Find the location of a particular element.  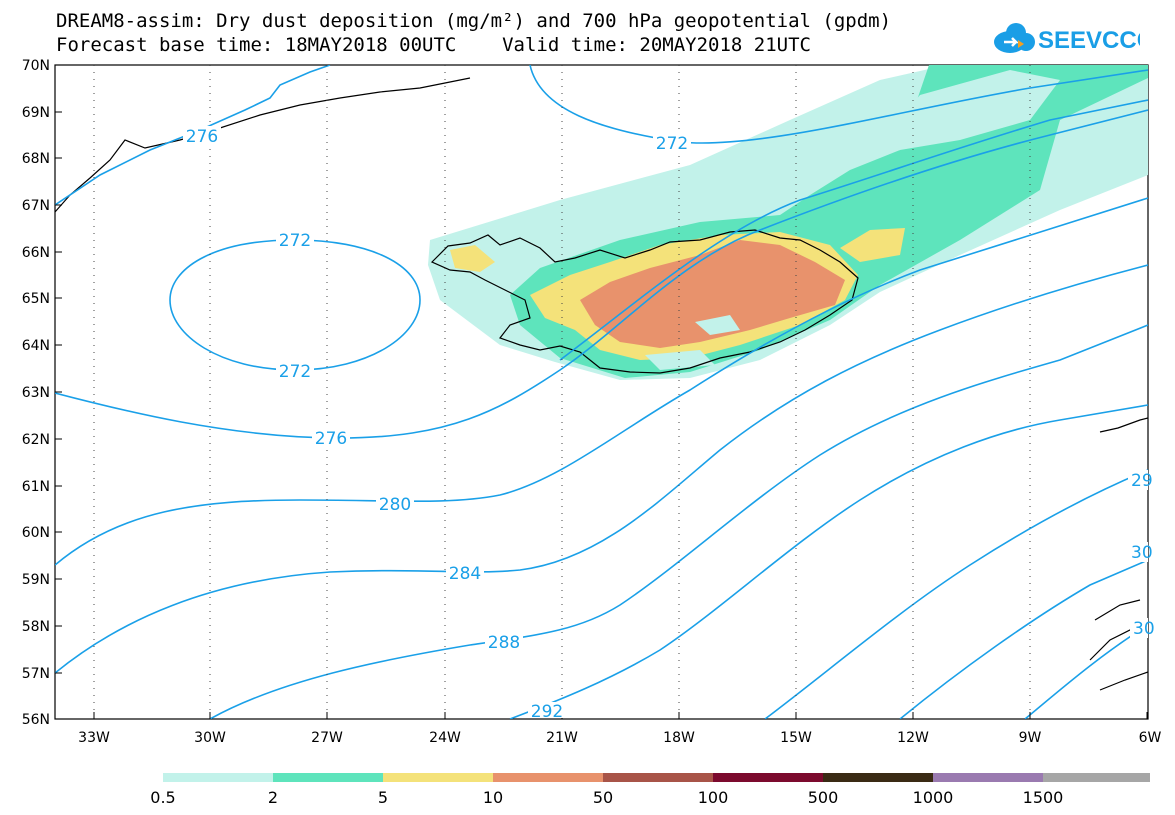

colorbar-label: 5 is located at coordinates (383, 797).